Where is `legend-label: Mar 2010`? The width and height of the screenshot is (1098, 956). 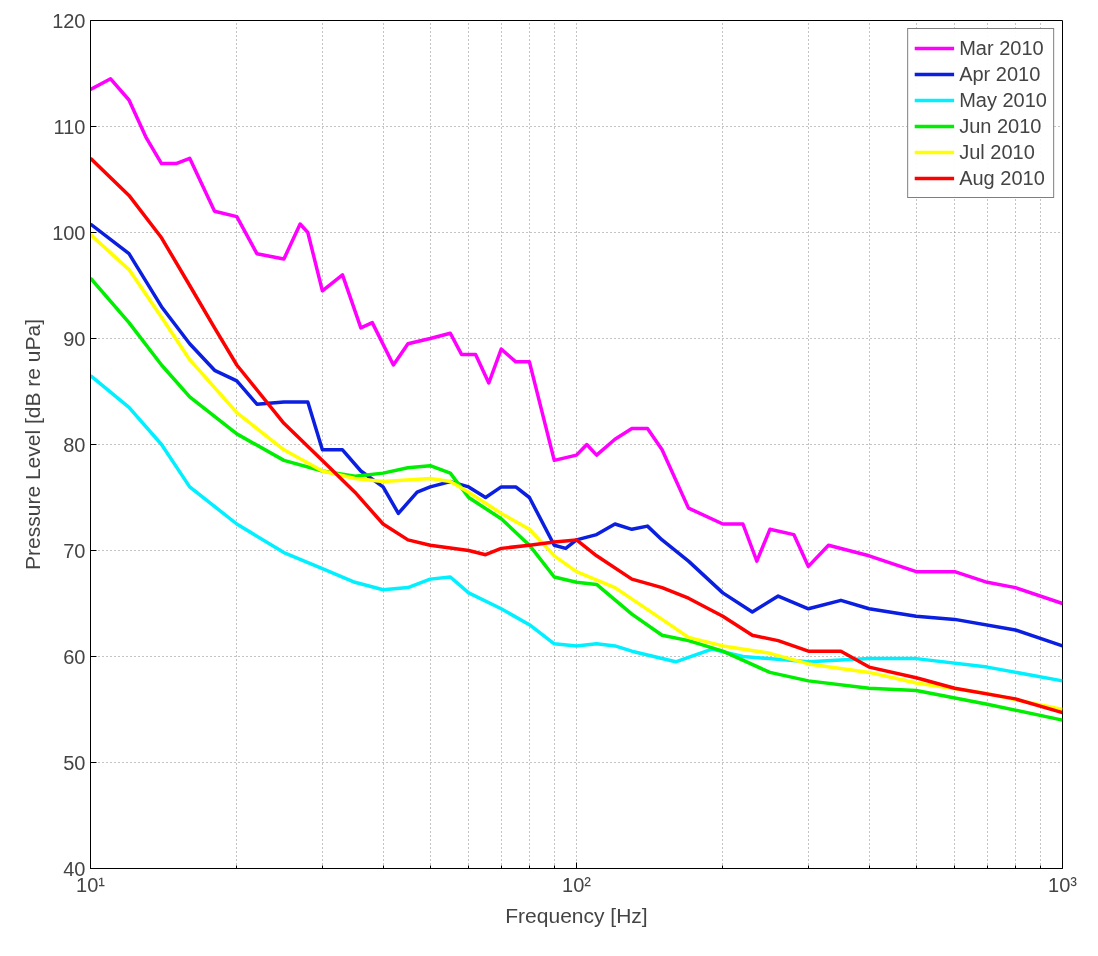
legend-label: Mar 2010 is located at coordinates (1001, 48).